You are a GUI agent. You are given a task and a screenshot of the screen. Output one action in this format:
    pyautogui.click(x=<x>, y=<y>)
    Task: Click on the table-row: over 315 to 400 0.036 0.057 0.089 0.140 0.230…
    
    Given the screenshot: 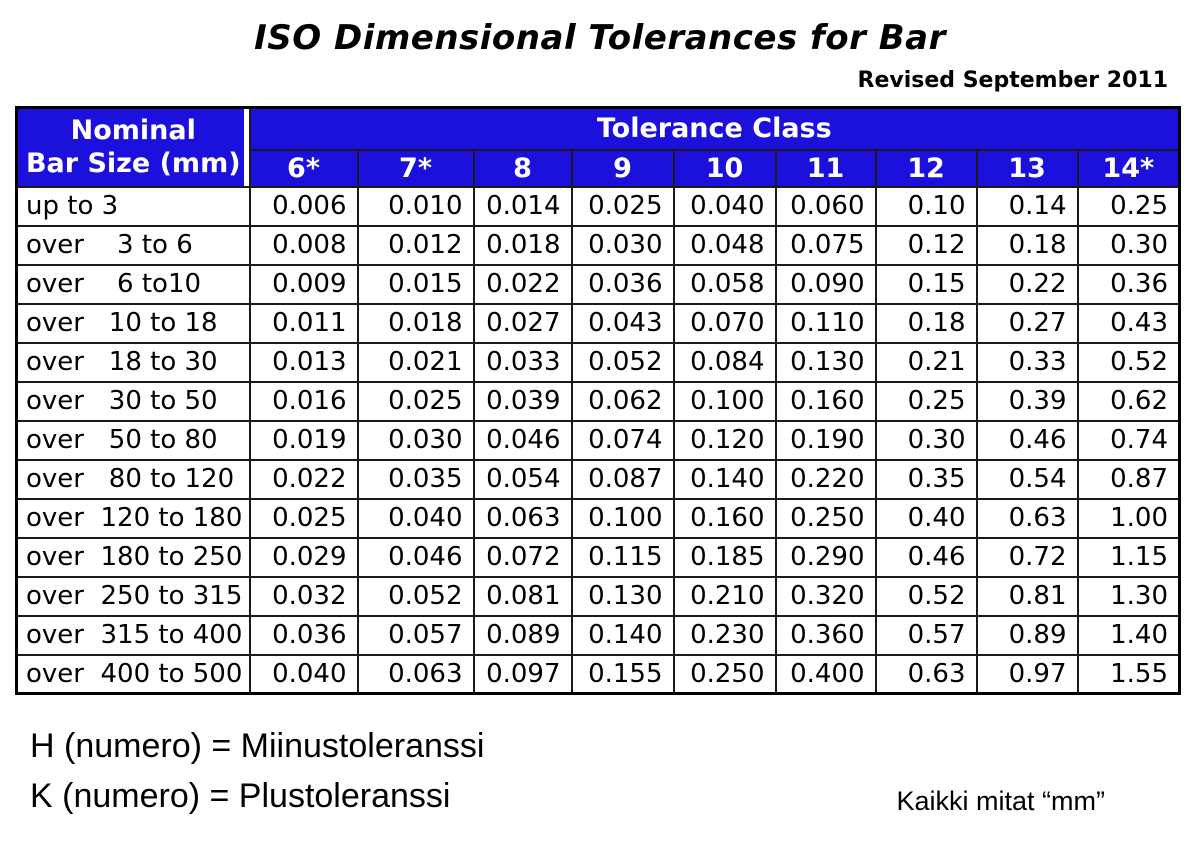 What is the action you would take?
    pyautogui.click(x=598, y=635)
    